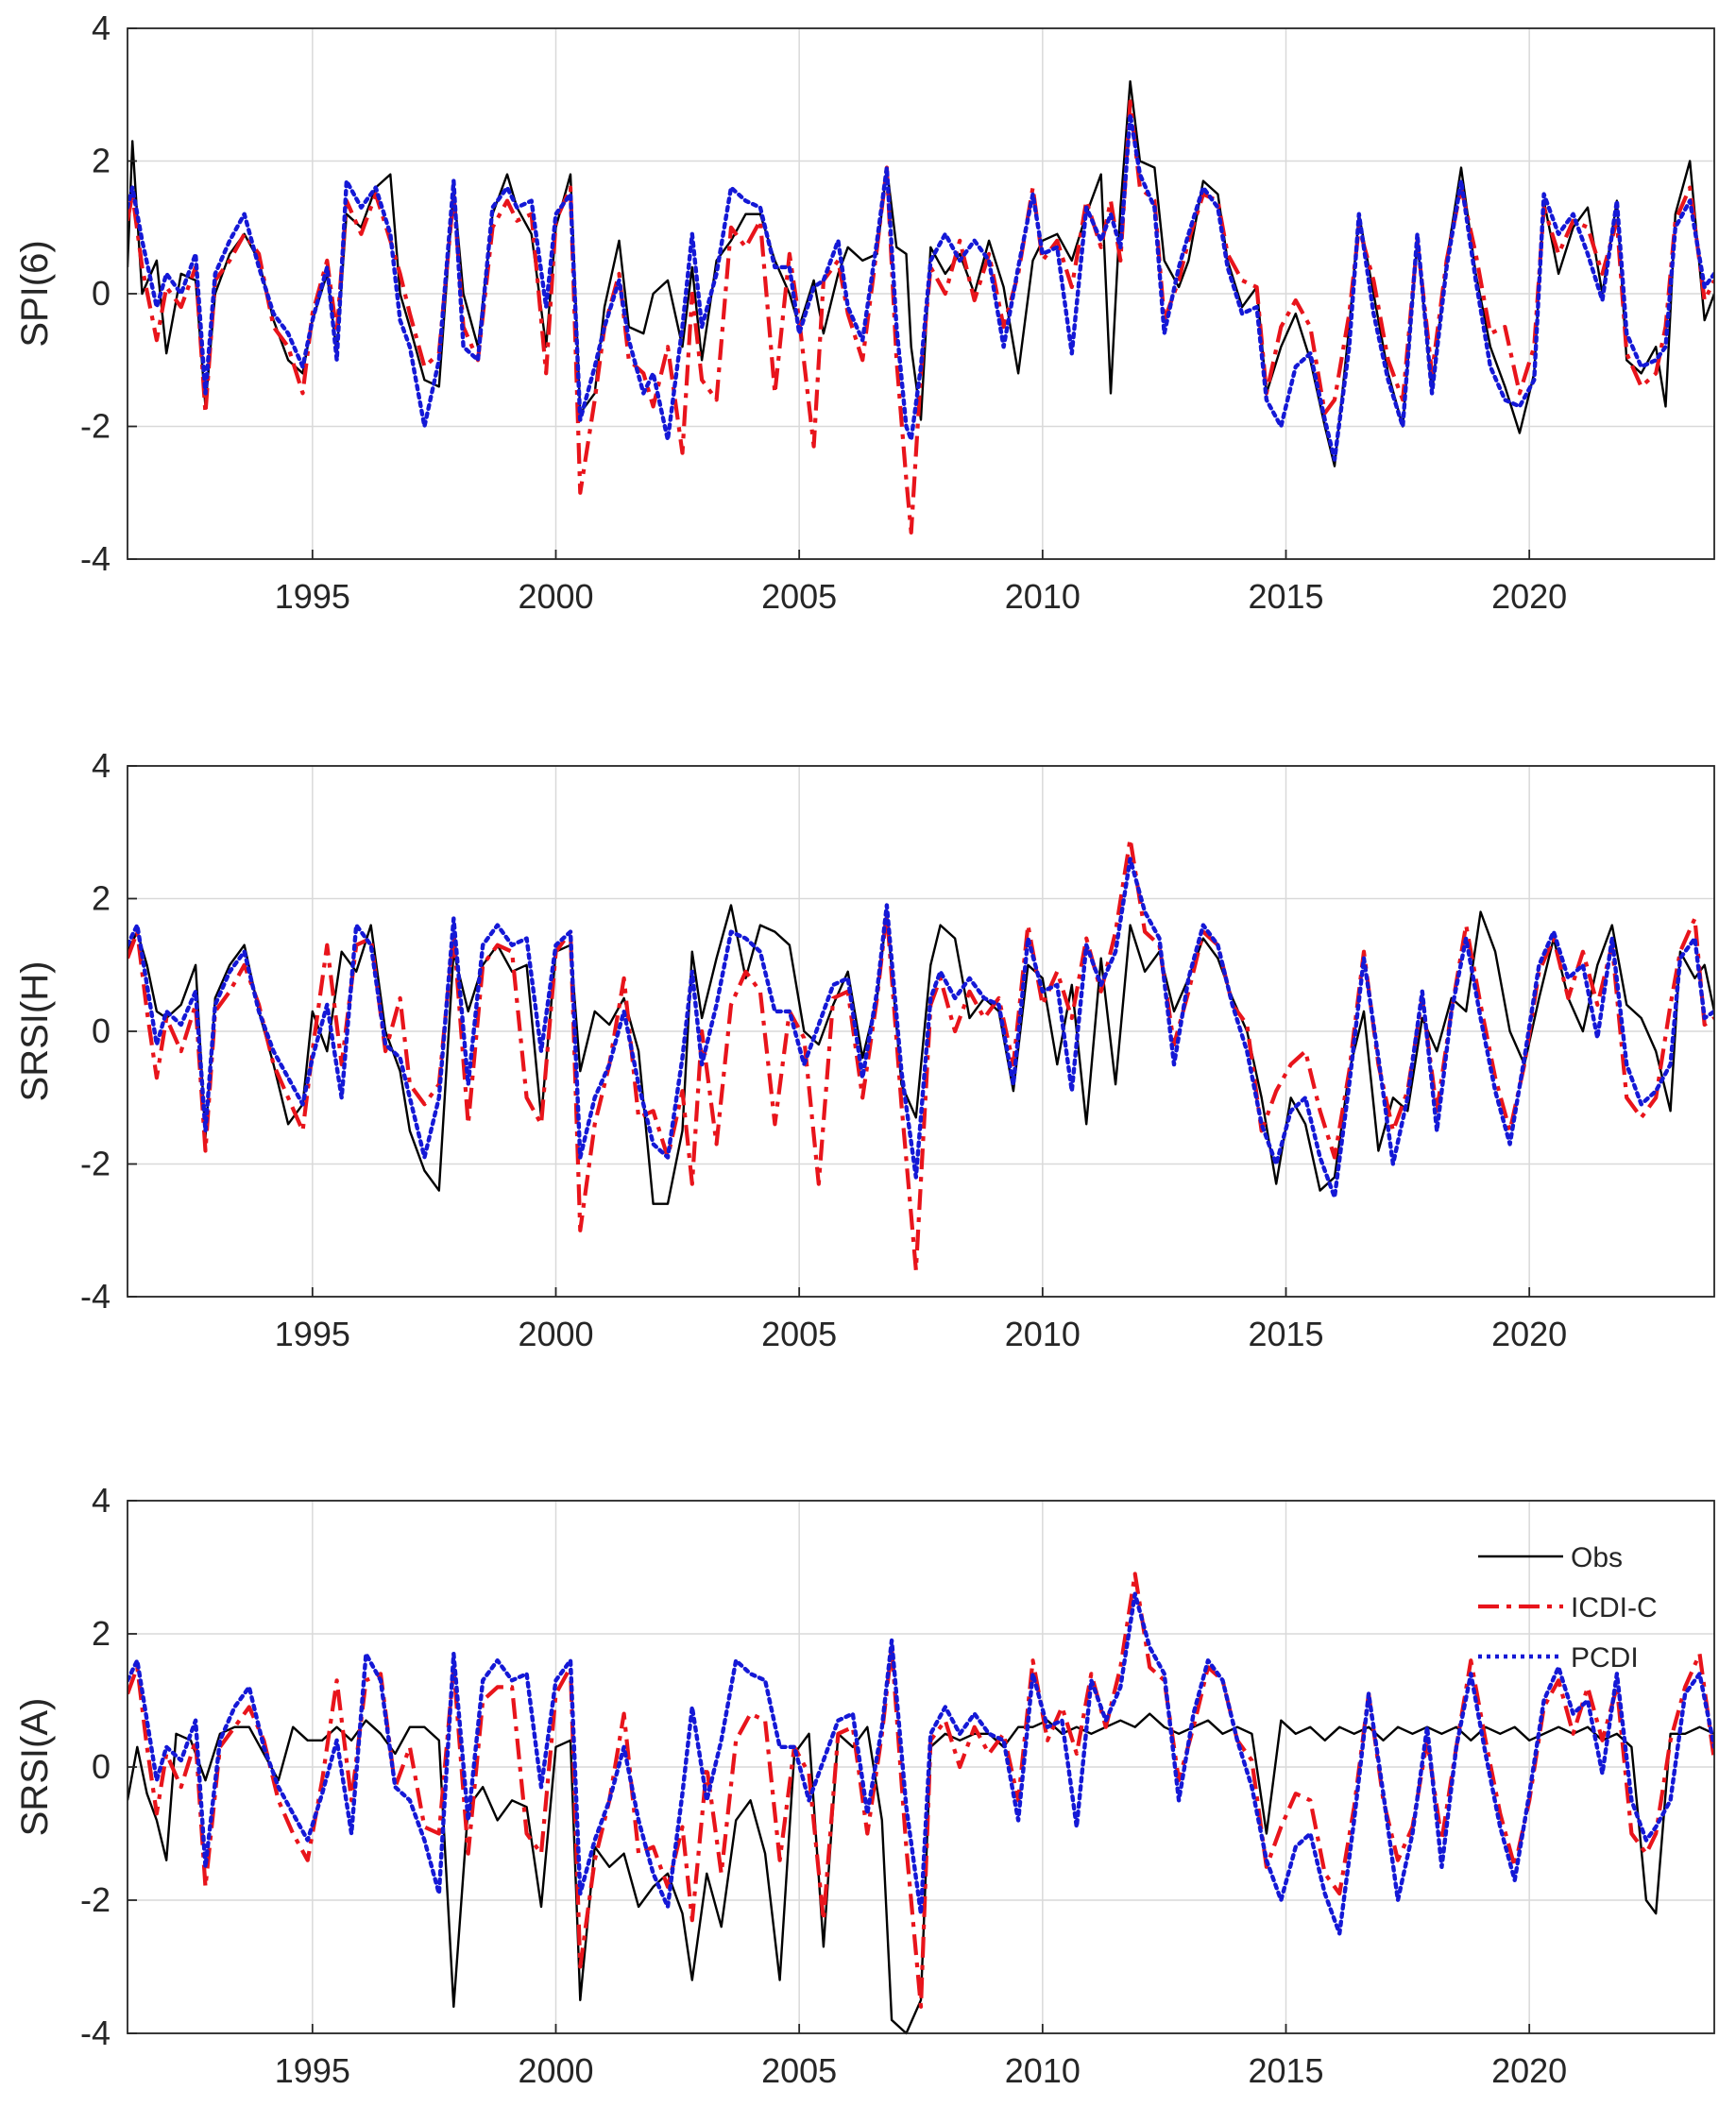 This screenshot has height=2107, width=1736. What do you see at coordinates (1614, 1607) in the screenshot?
I see `legend-label: ICDI-C` at bounding box center [1614, 1607].